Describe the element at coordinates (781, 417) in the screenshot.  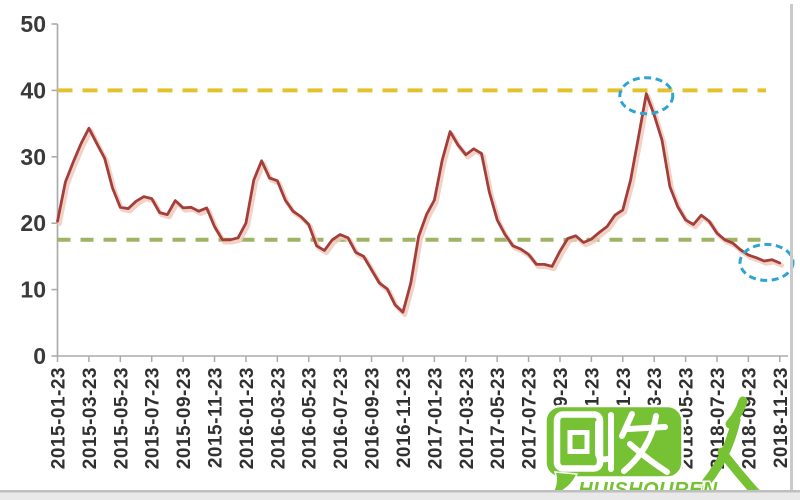
I see `x-axis-label: 2018-11-23` at that location.